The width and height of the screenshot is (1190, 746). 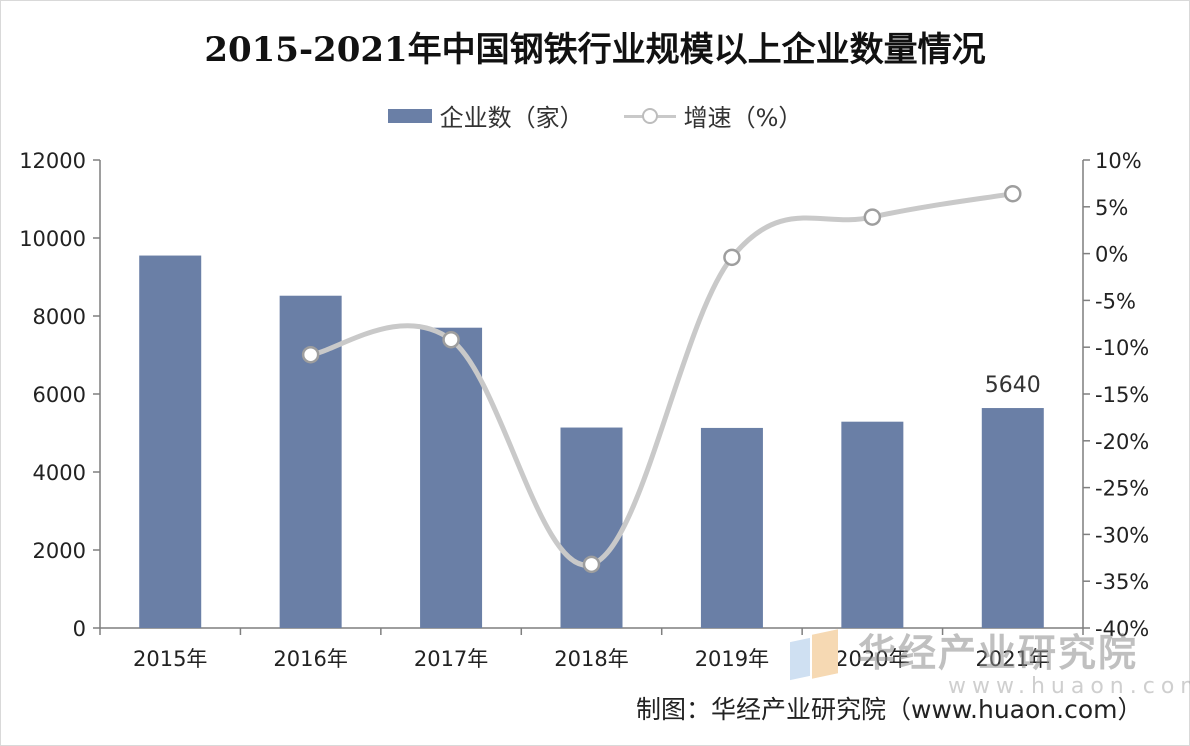 I want to click on y-right-tick-label: 0%, so click(x=1111, y=255).